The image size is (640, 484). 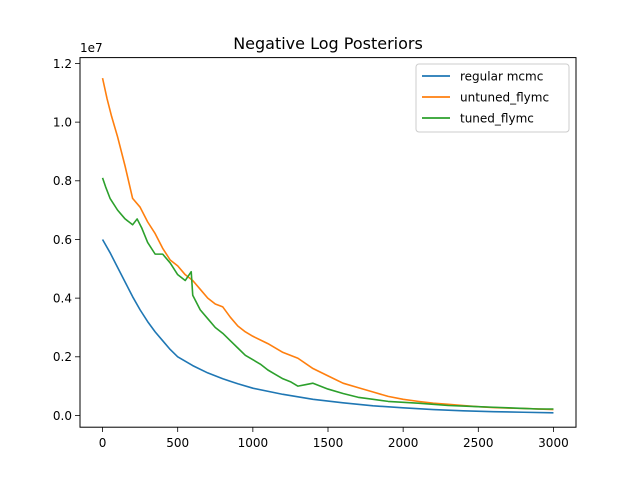 What do you see at coordinates (62, 181) in the screenshot?
I see `y-tick-label: 0.8` at bounding box center [62, 181].